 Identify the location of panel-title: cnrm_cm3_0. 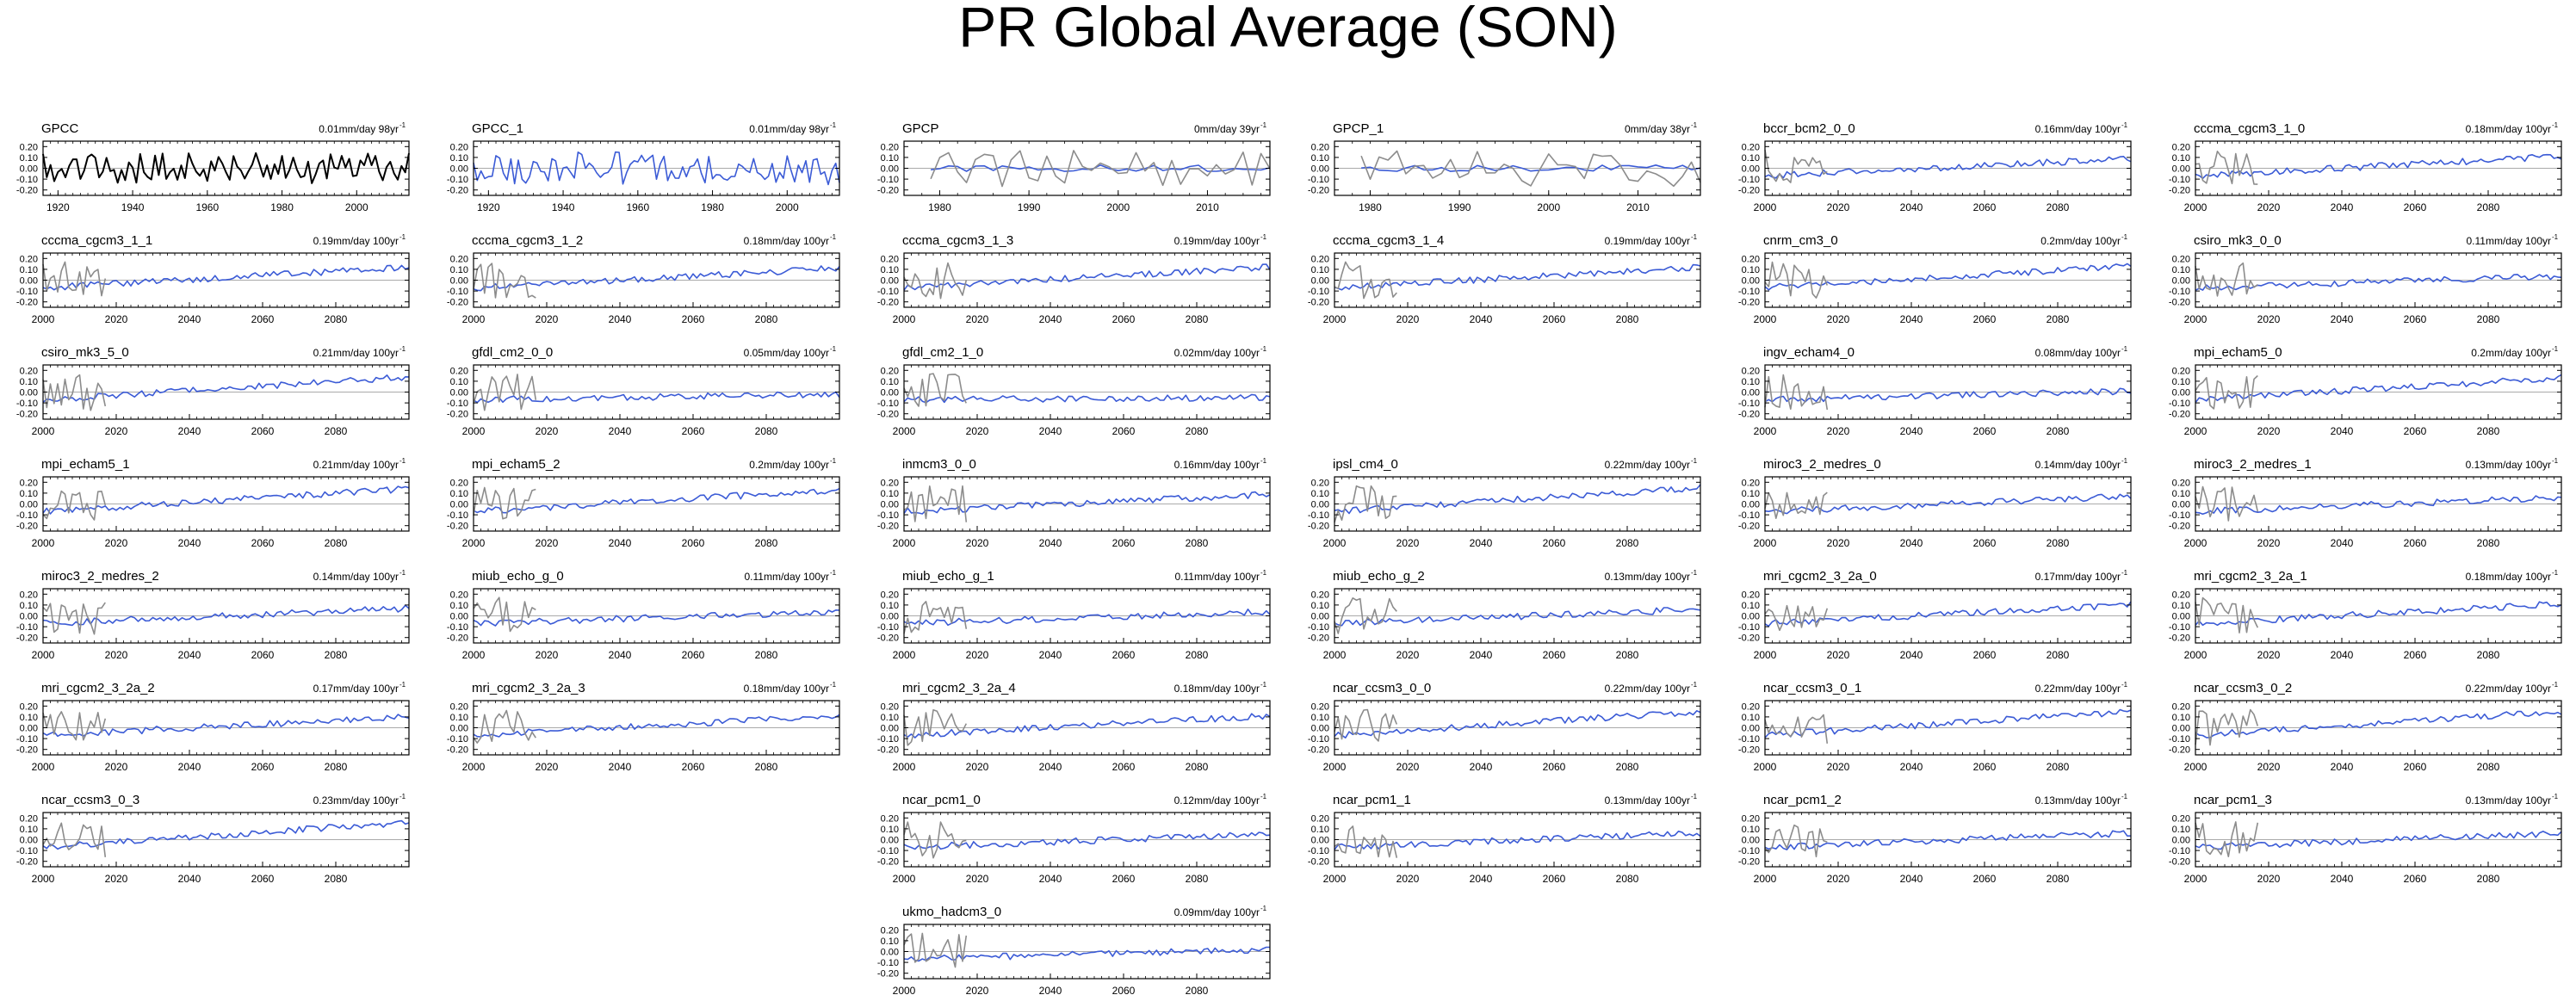
(1801, 241).